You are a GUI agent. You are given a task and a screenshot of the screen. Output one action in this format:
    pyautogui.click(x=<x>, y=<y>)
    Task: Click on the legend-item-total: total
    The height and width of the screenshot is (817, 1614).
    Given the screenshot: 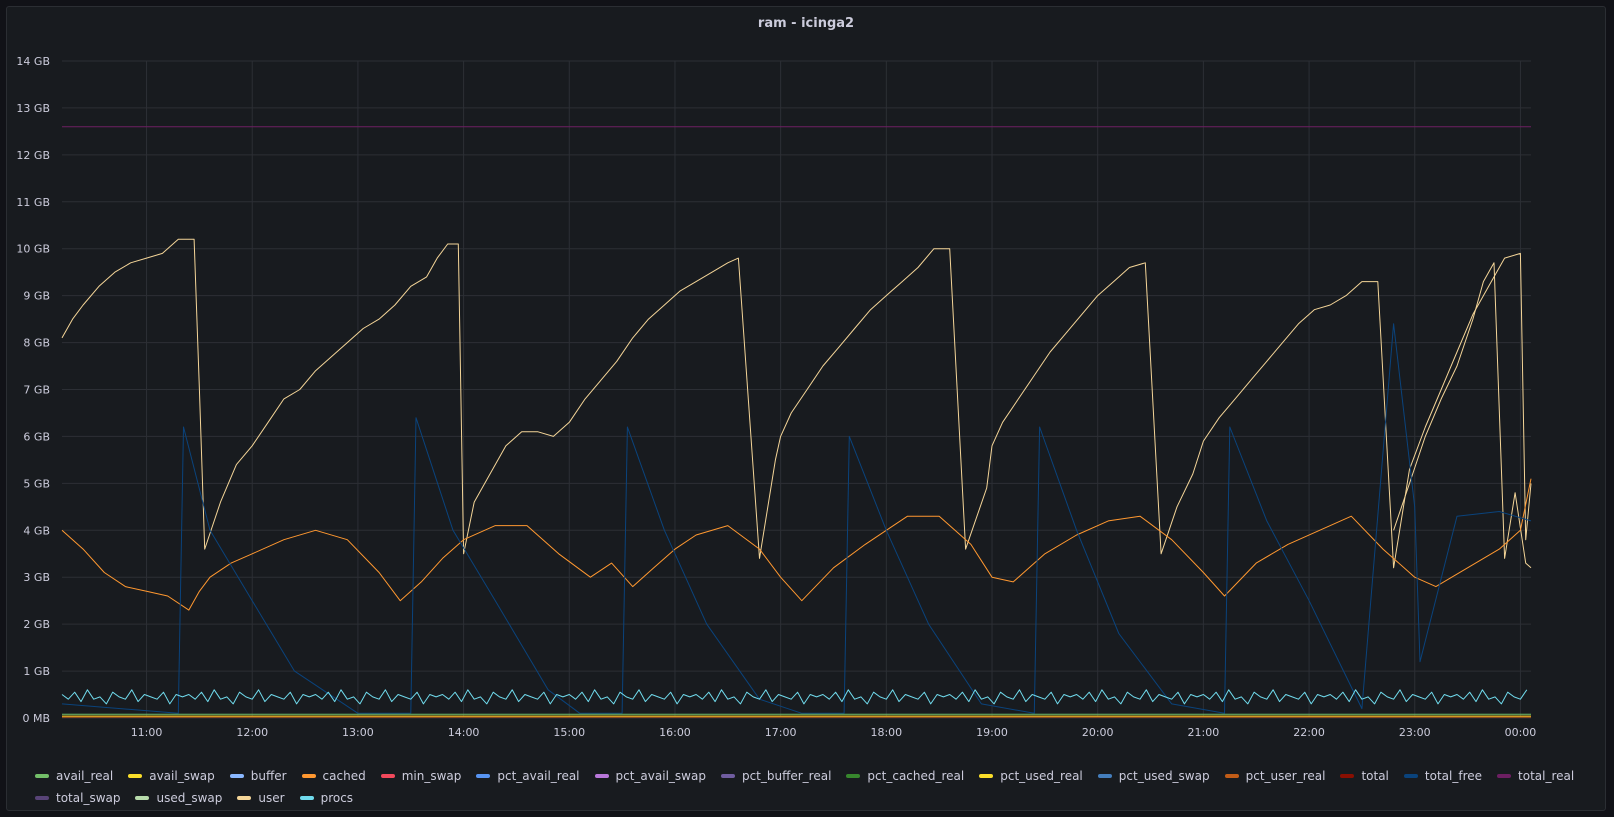 What is the action you would take?
    pyautogui.click(x=1364, y=776)
    